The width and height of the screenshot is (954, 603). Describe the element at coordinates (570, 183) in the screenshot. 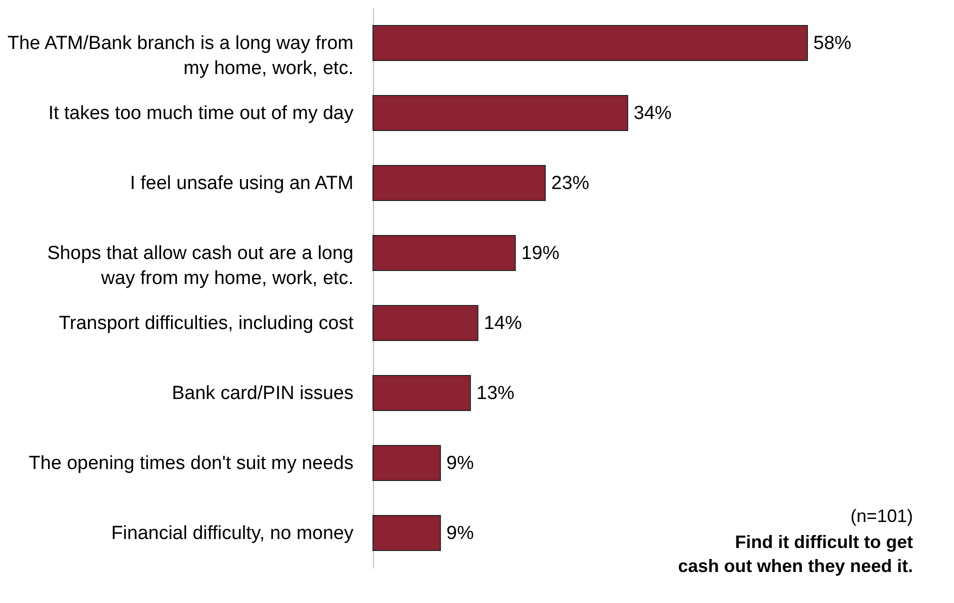

I see `data-label: 23%` at that location.